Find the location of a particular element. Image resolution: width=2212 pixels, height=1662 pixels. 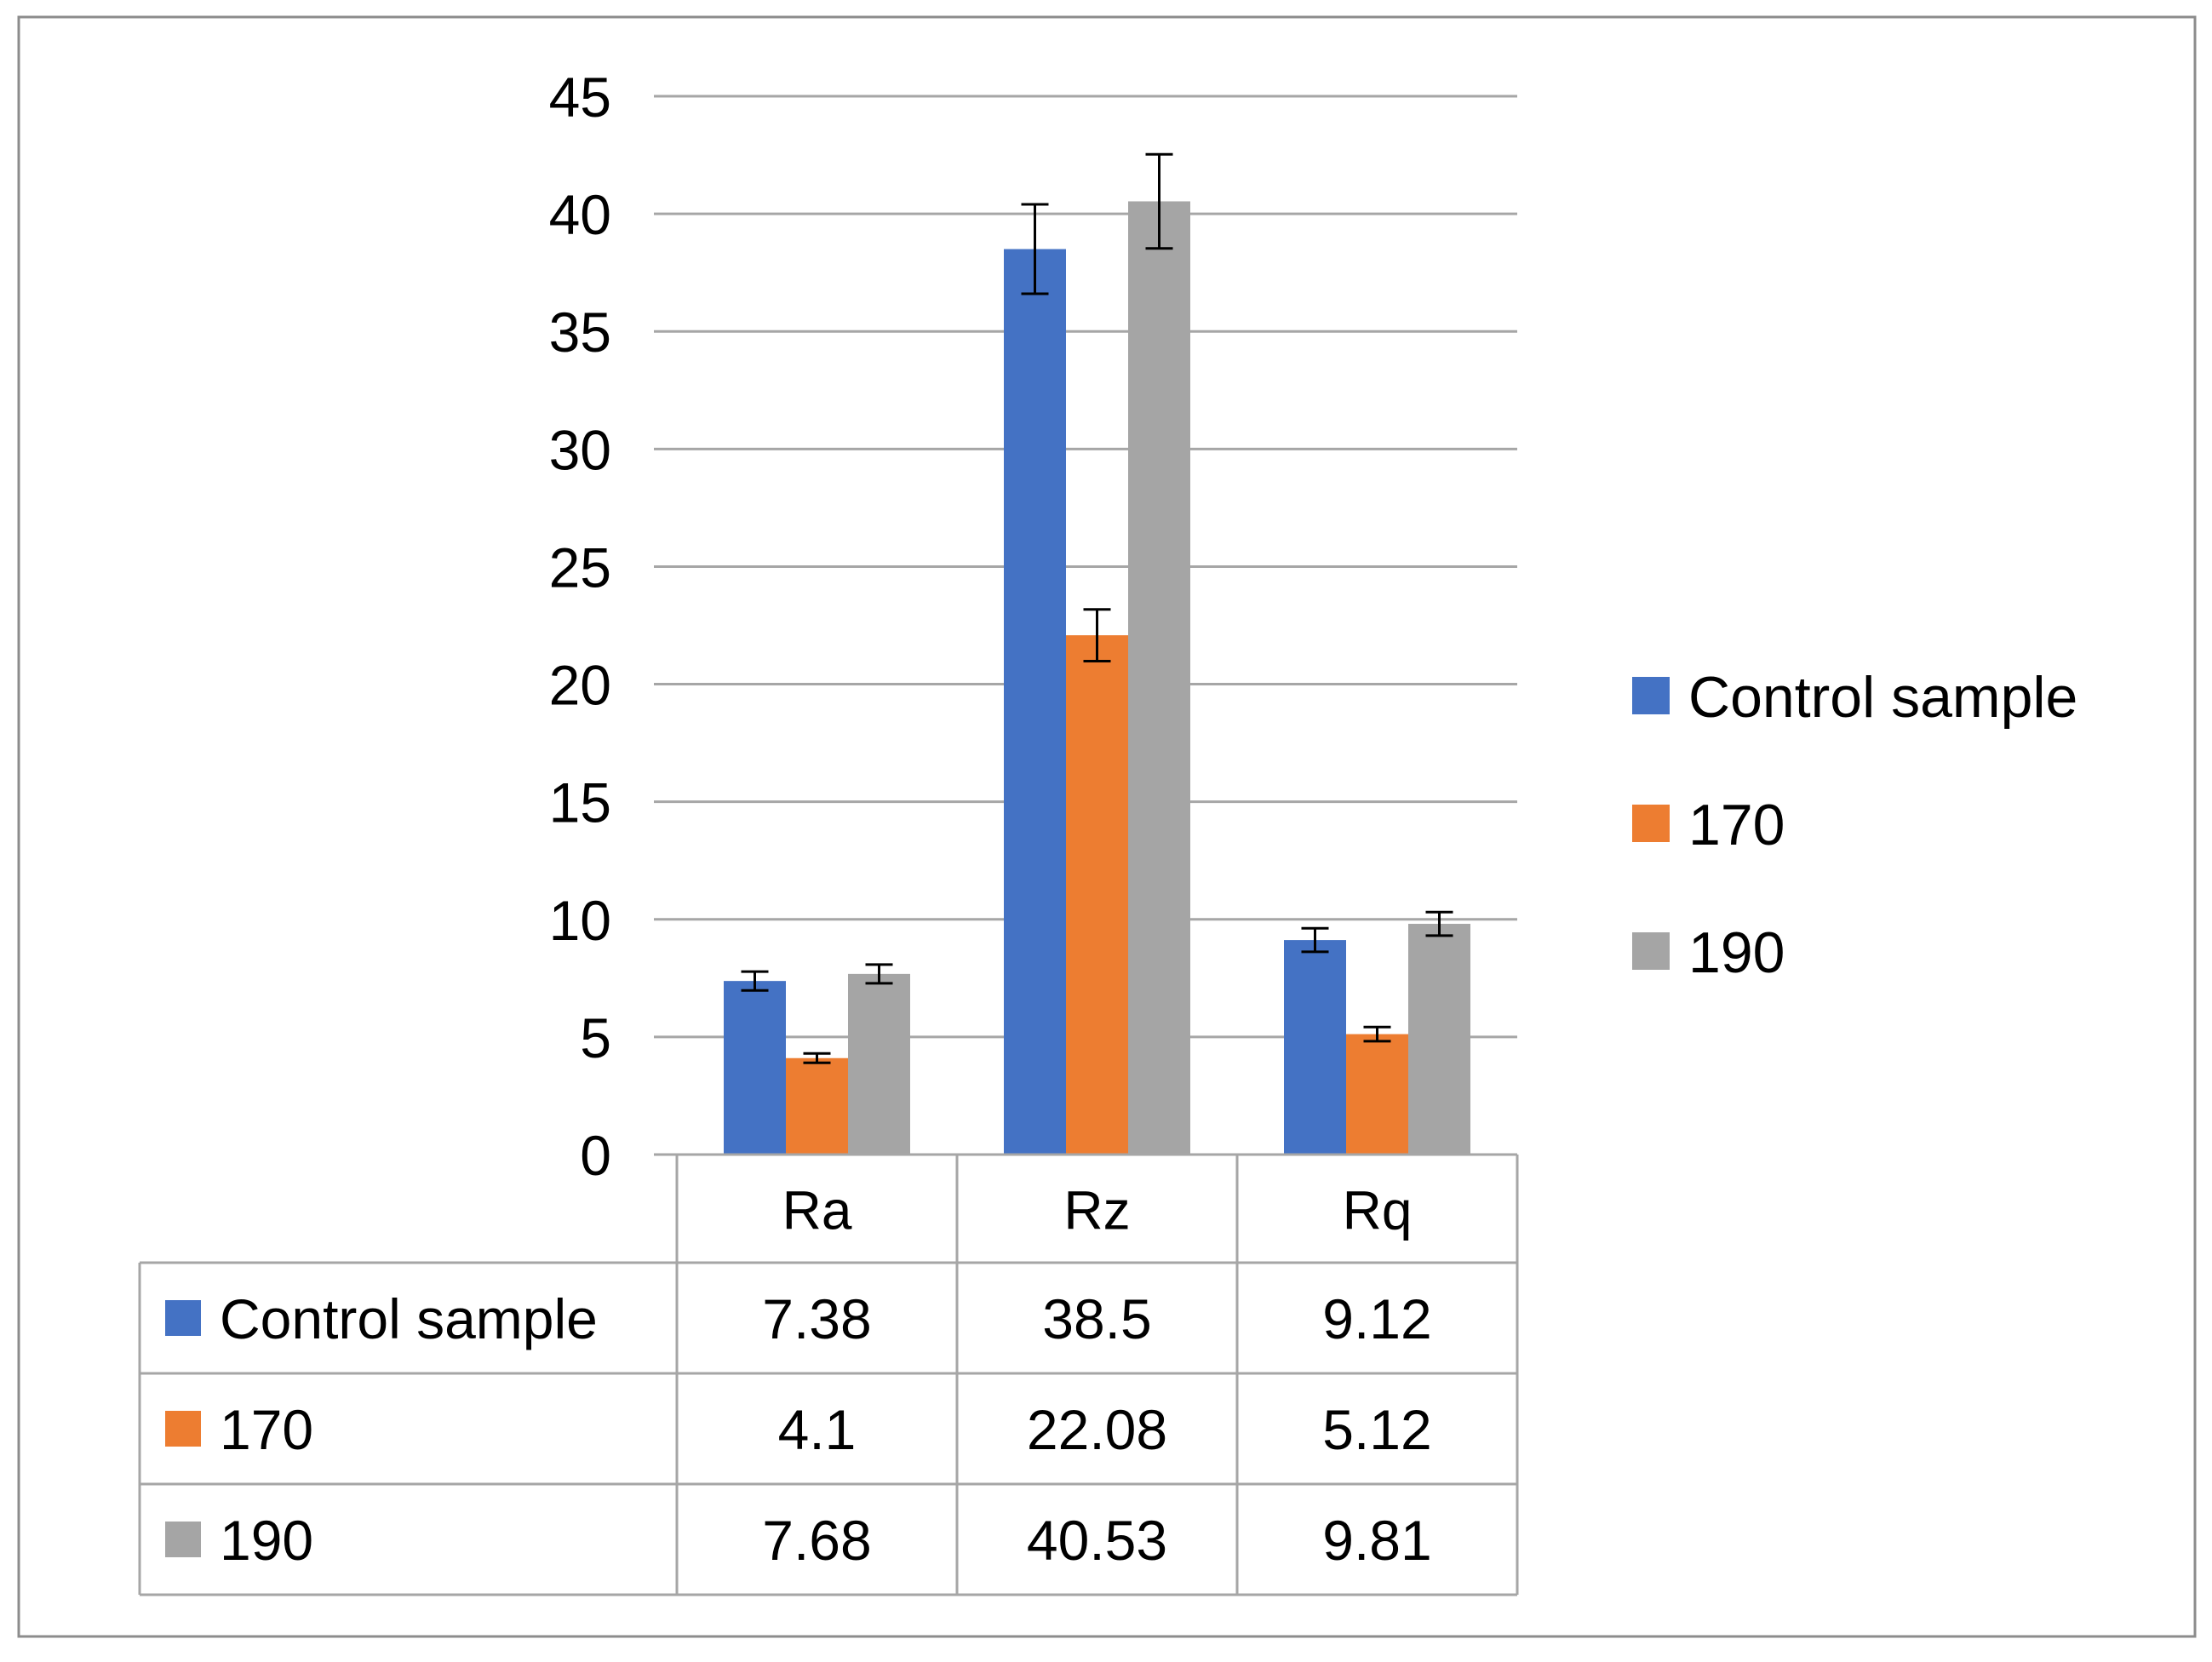

x-tick-label: Rq is located at coordinates (1378, 1210).